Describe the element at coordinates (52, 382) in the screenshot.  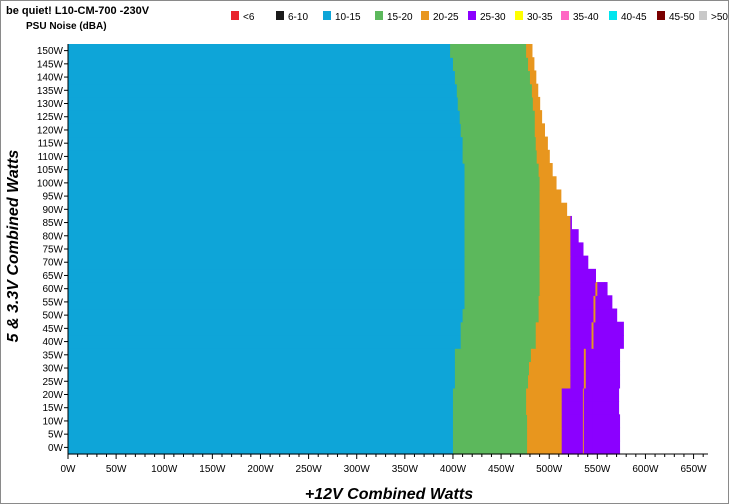
I see `y-tick-label: 25W` at that location.